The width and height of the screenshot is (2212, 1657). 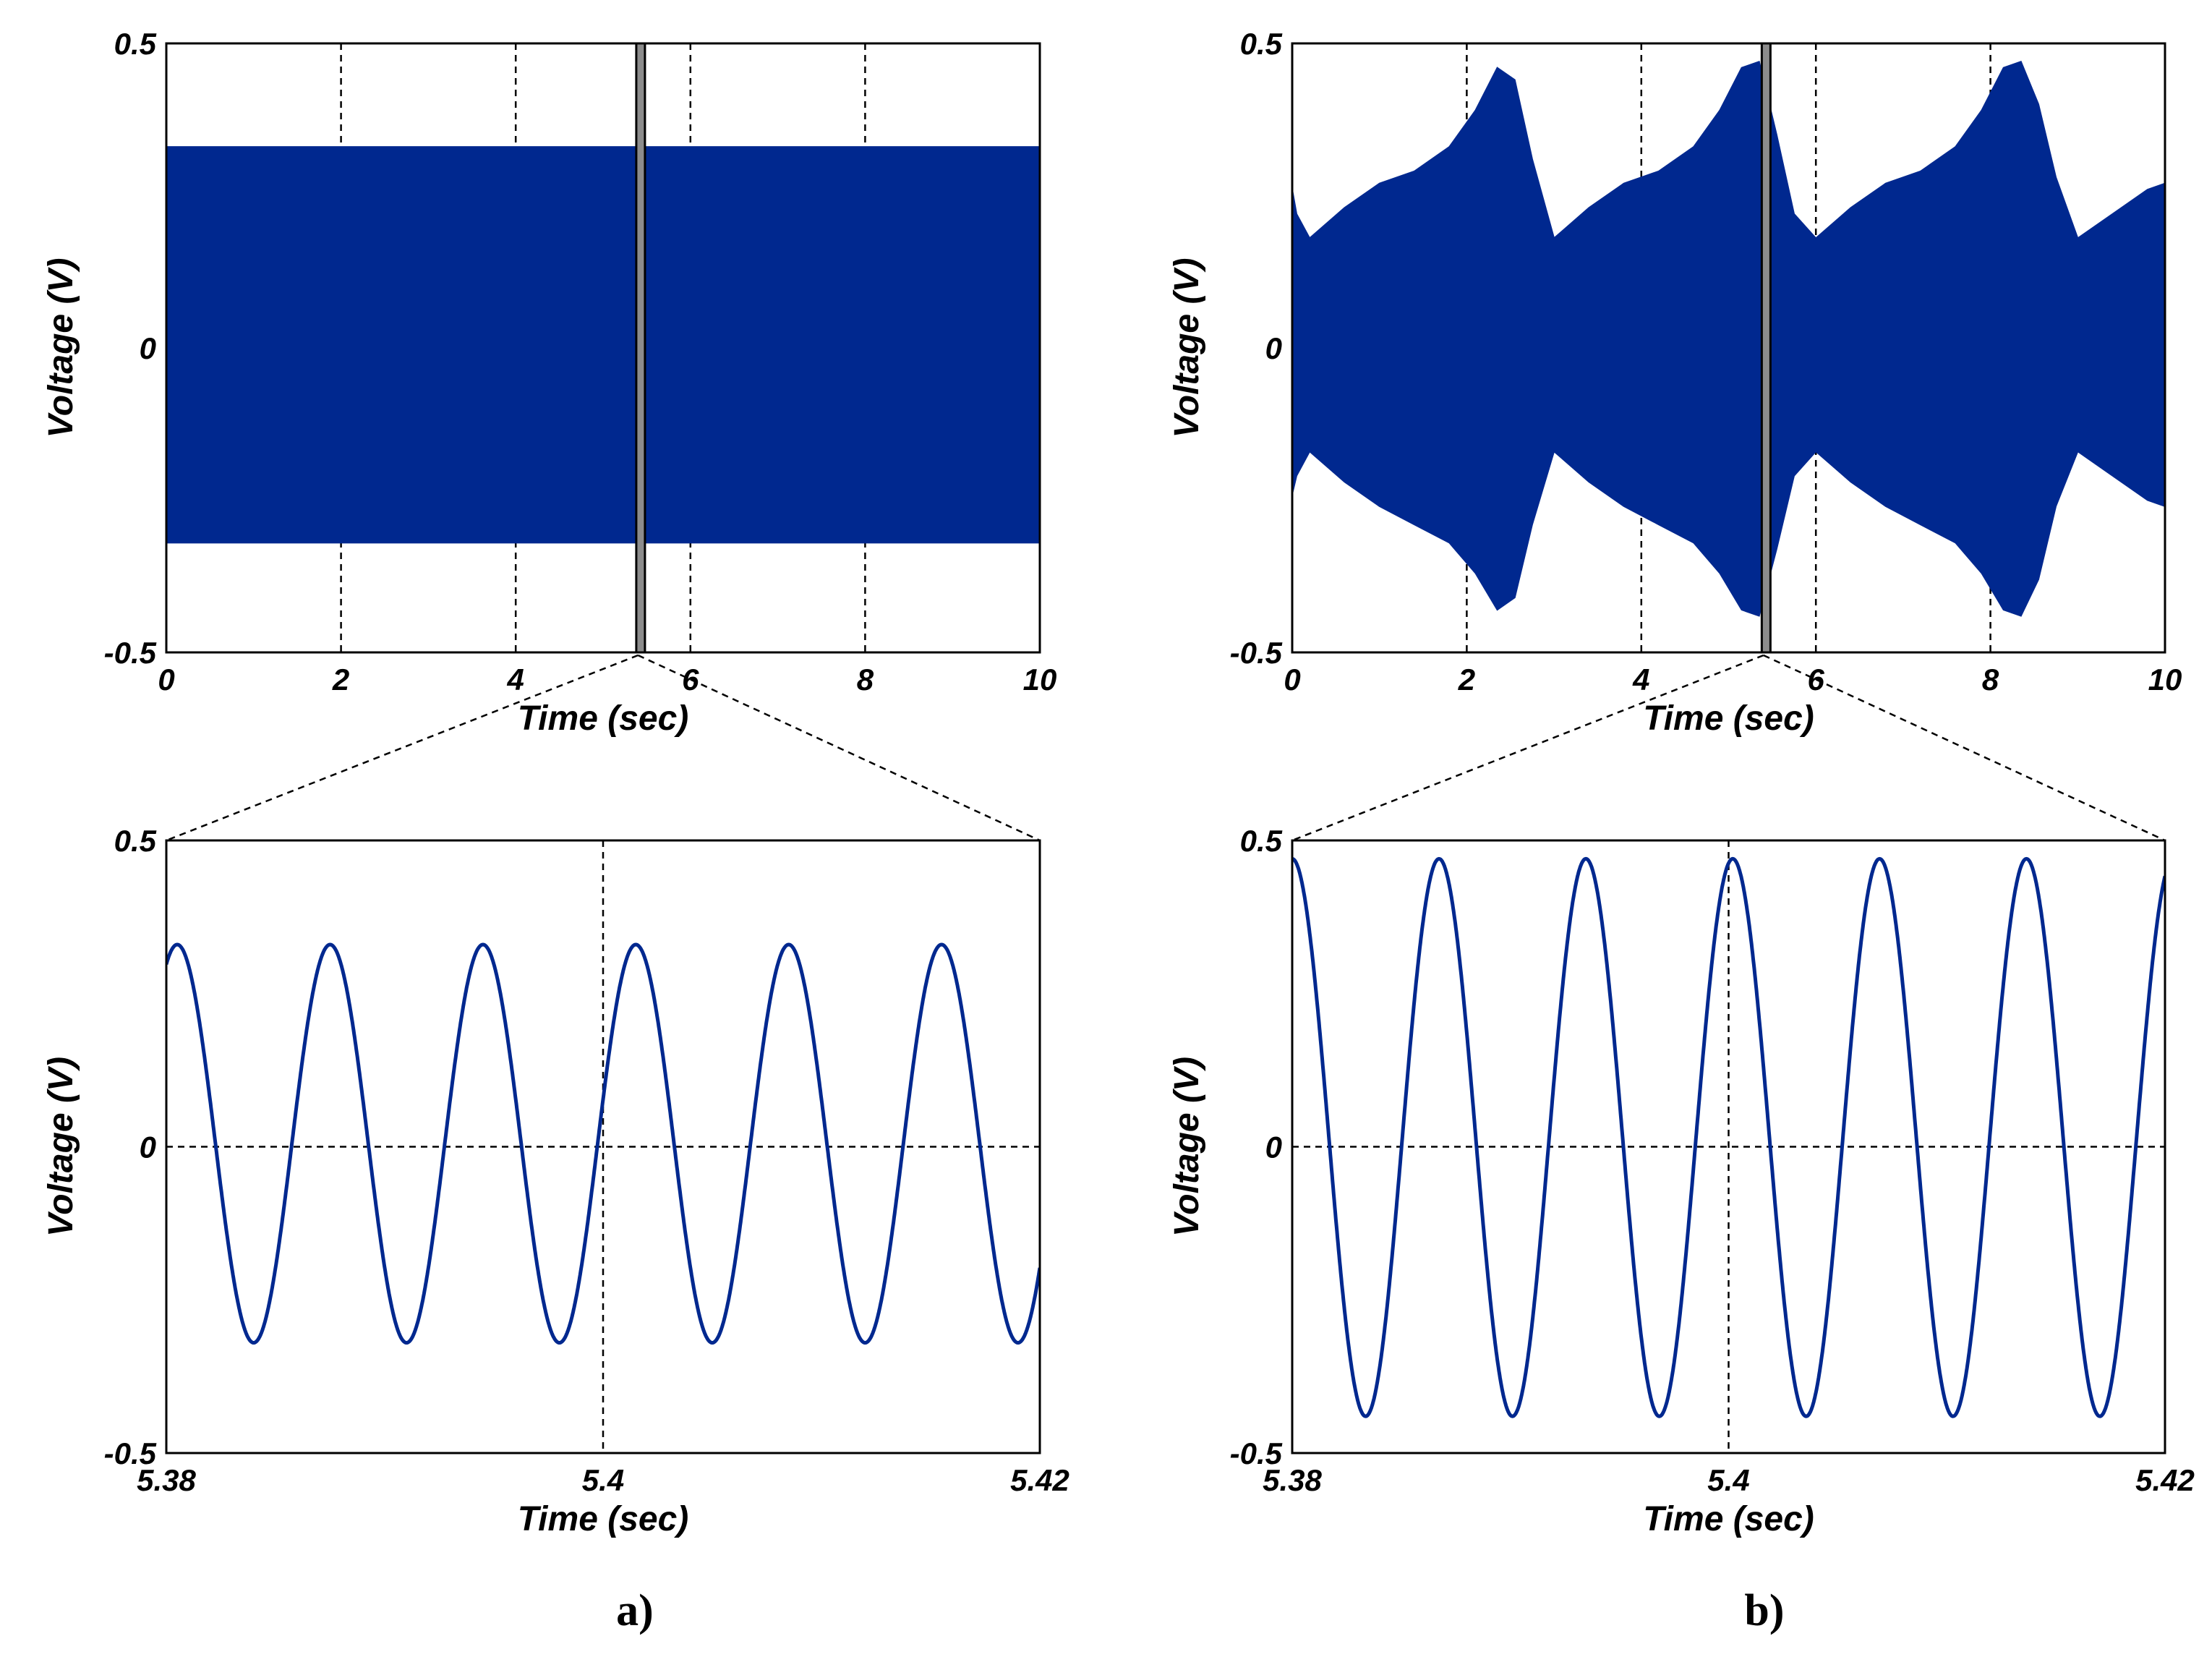 I want to click on panel-label-a: a), so click(x=635, y=1610).